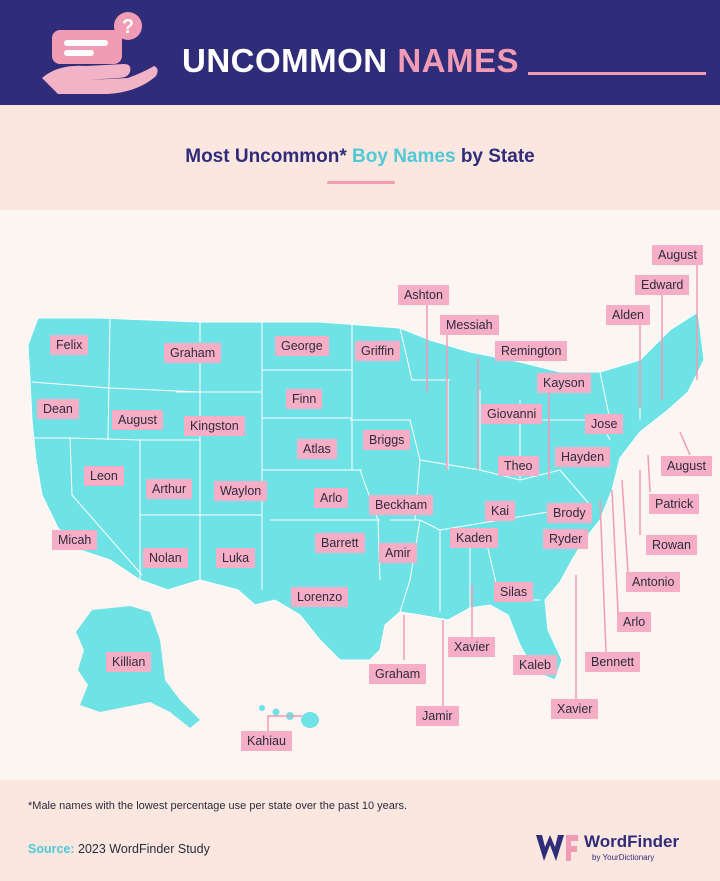  Describe the element at coordinates (69, 345) in the screenshot. I see `state-label-washington: Felix` at that location.